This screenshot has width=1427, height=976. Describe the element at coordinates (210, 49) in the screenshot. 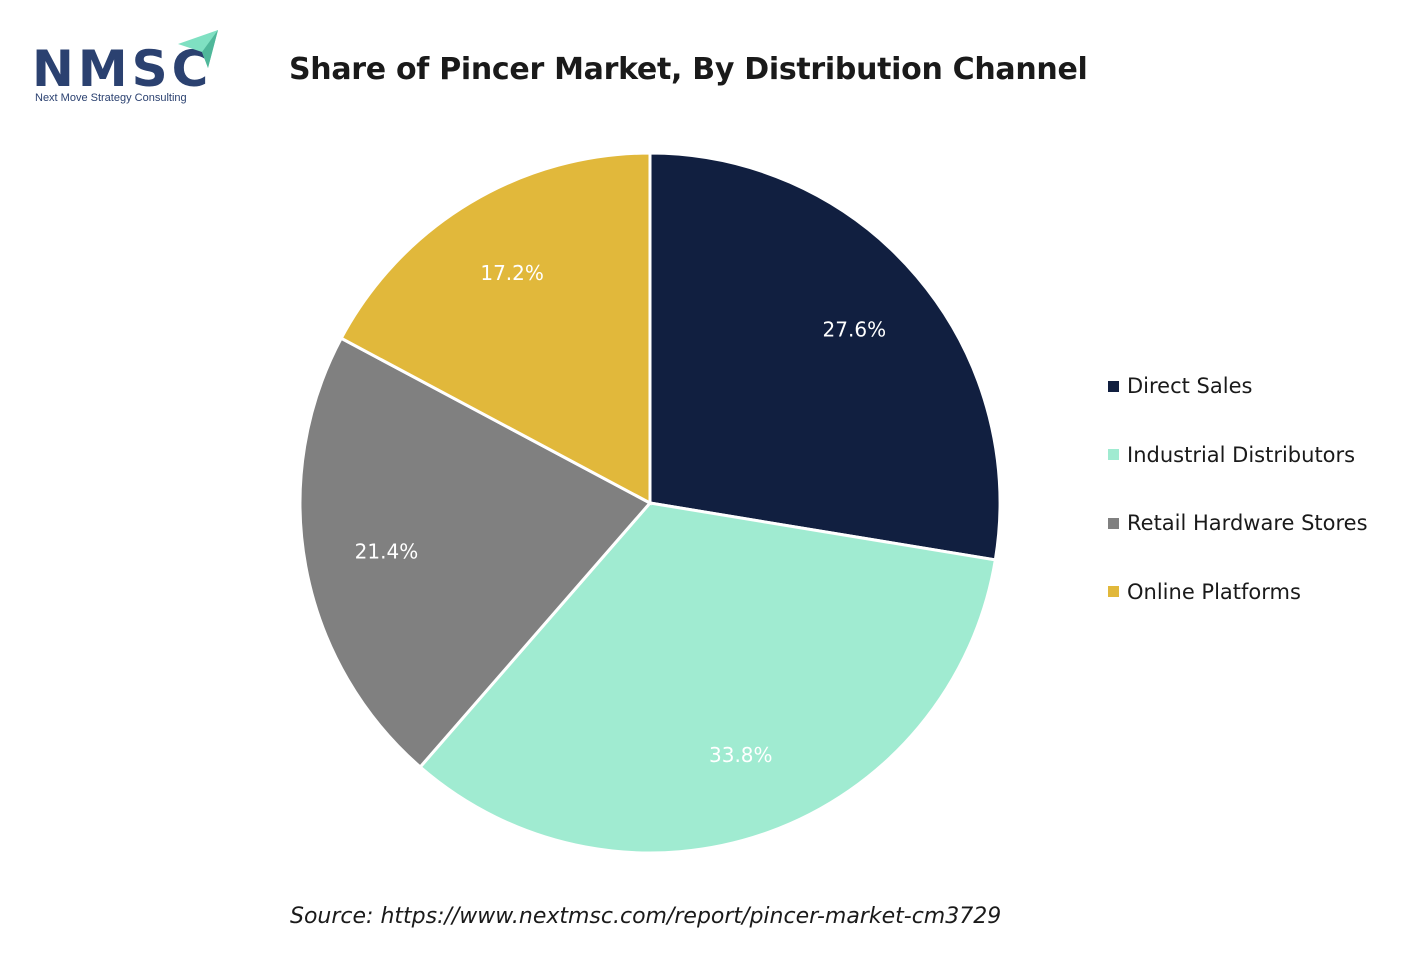

I see `logo-arrow-shadow-icon` at that location.